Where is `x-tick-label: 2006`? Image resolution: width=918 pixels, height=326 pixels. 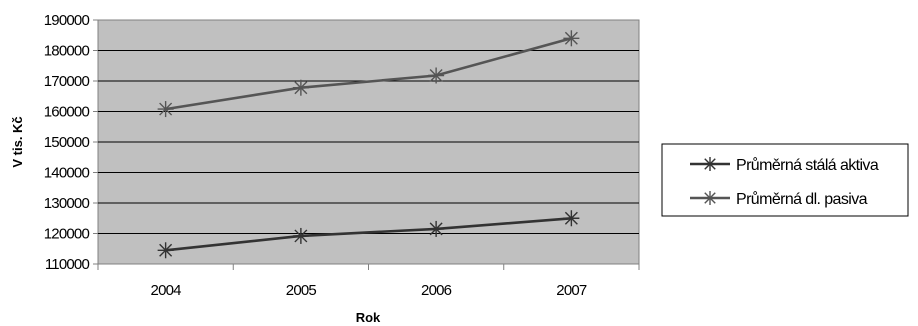
x-tick-label: 2006 is located at coordinates (436, 290).